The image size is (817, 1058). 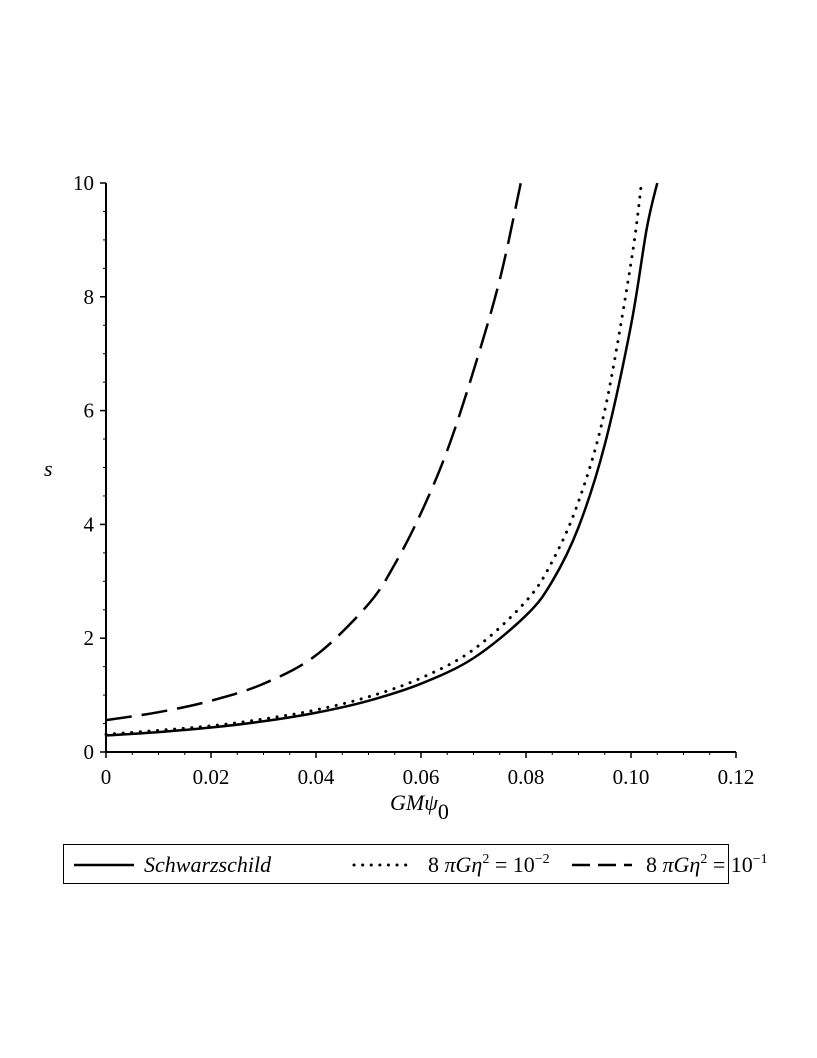 What do you see at coordinates (631, 777) in the screenshot?
I see `x-tick-label: 0.10` at bounding box center [631, 777].